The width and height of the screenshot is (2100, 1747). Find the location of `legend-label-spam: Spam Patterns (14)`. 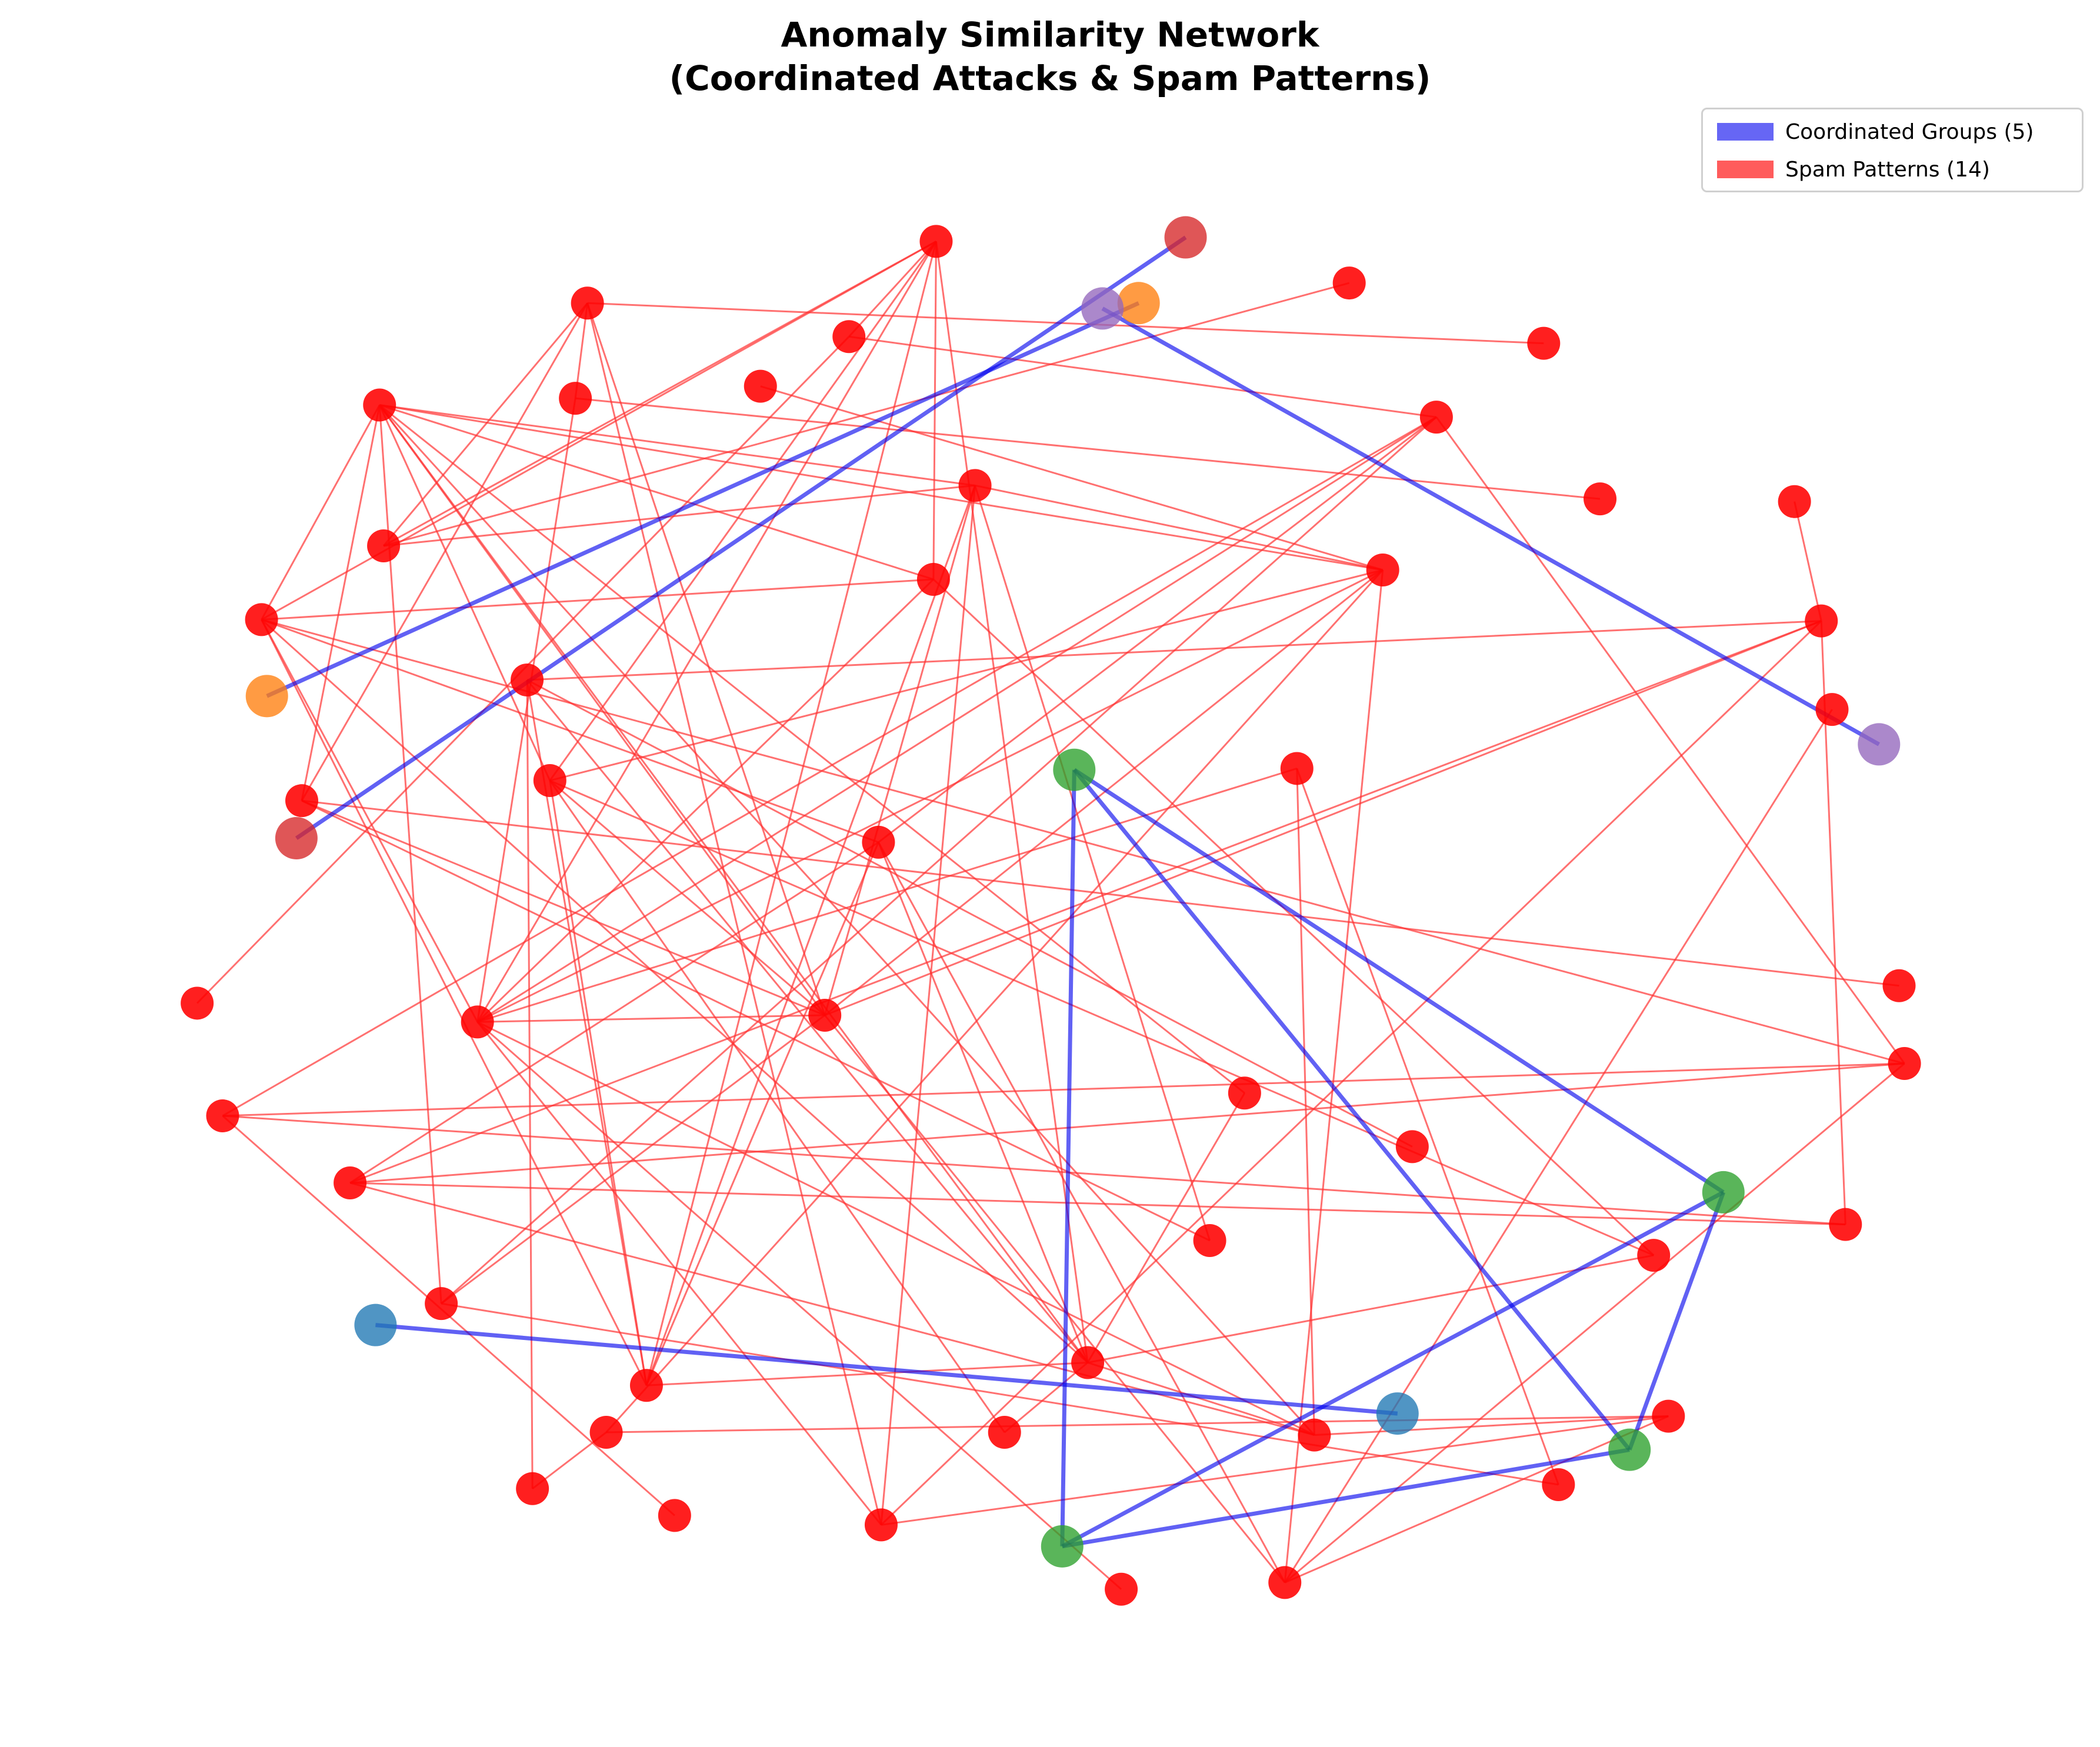

legend-label-spam: Spam Patterns (14) is located at coordinates (1887, 169).